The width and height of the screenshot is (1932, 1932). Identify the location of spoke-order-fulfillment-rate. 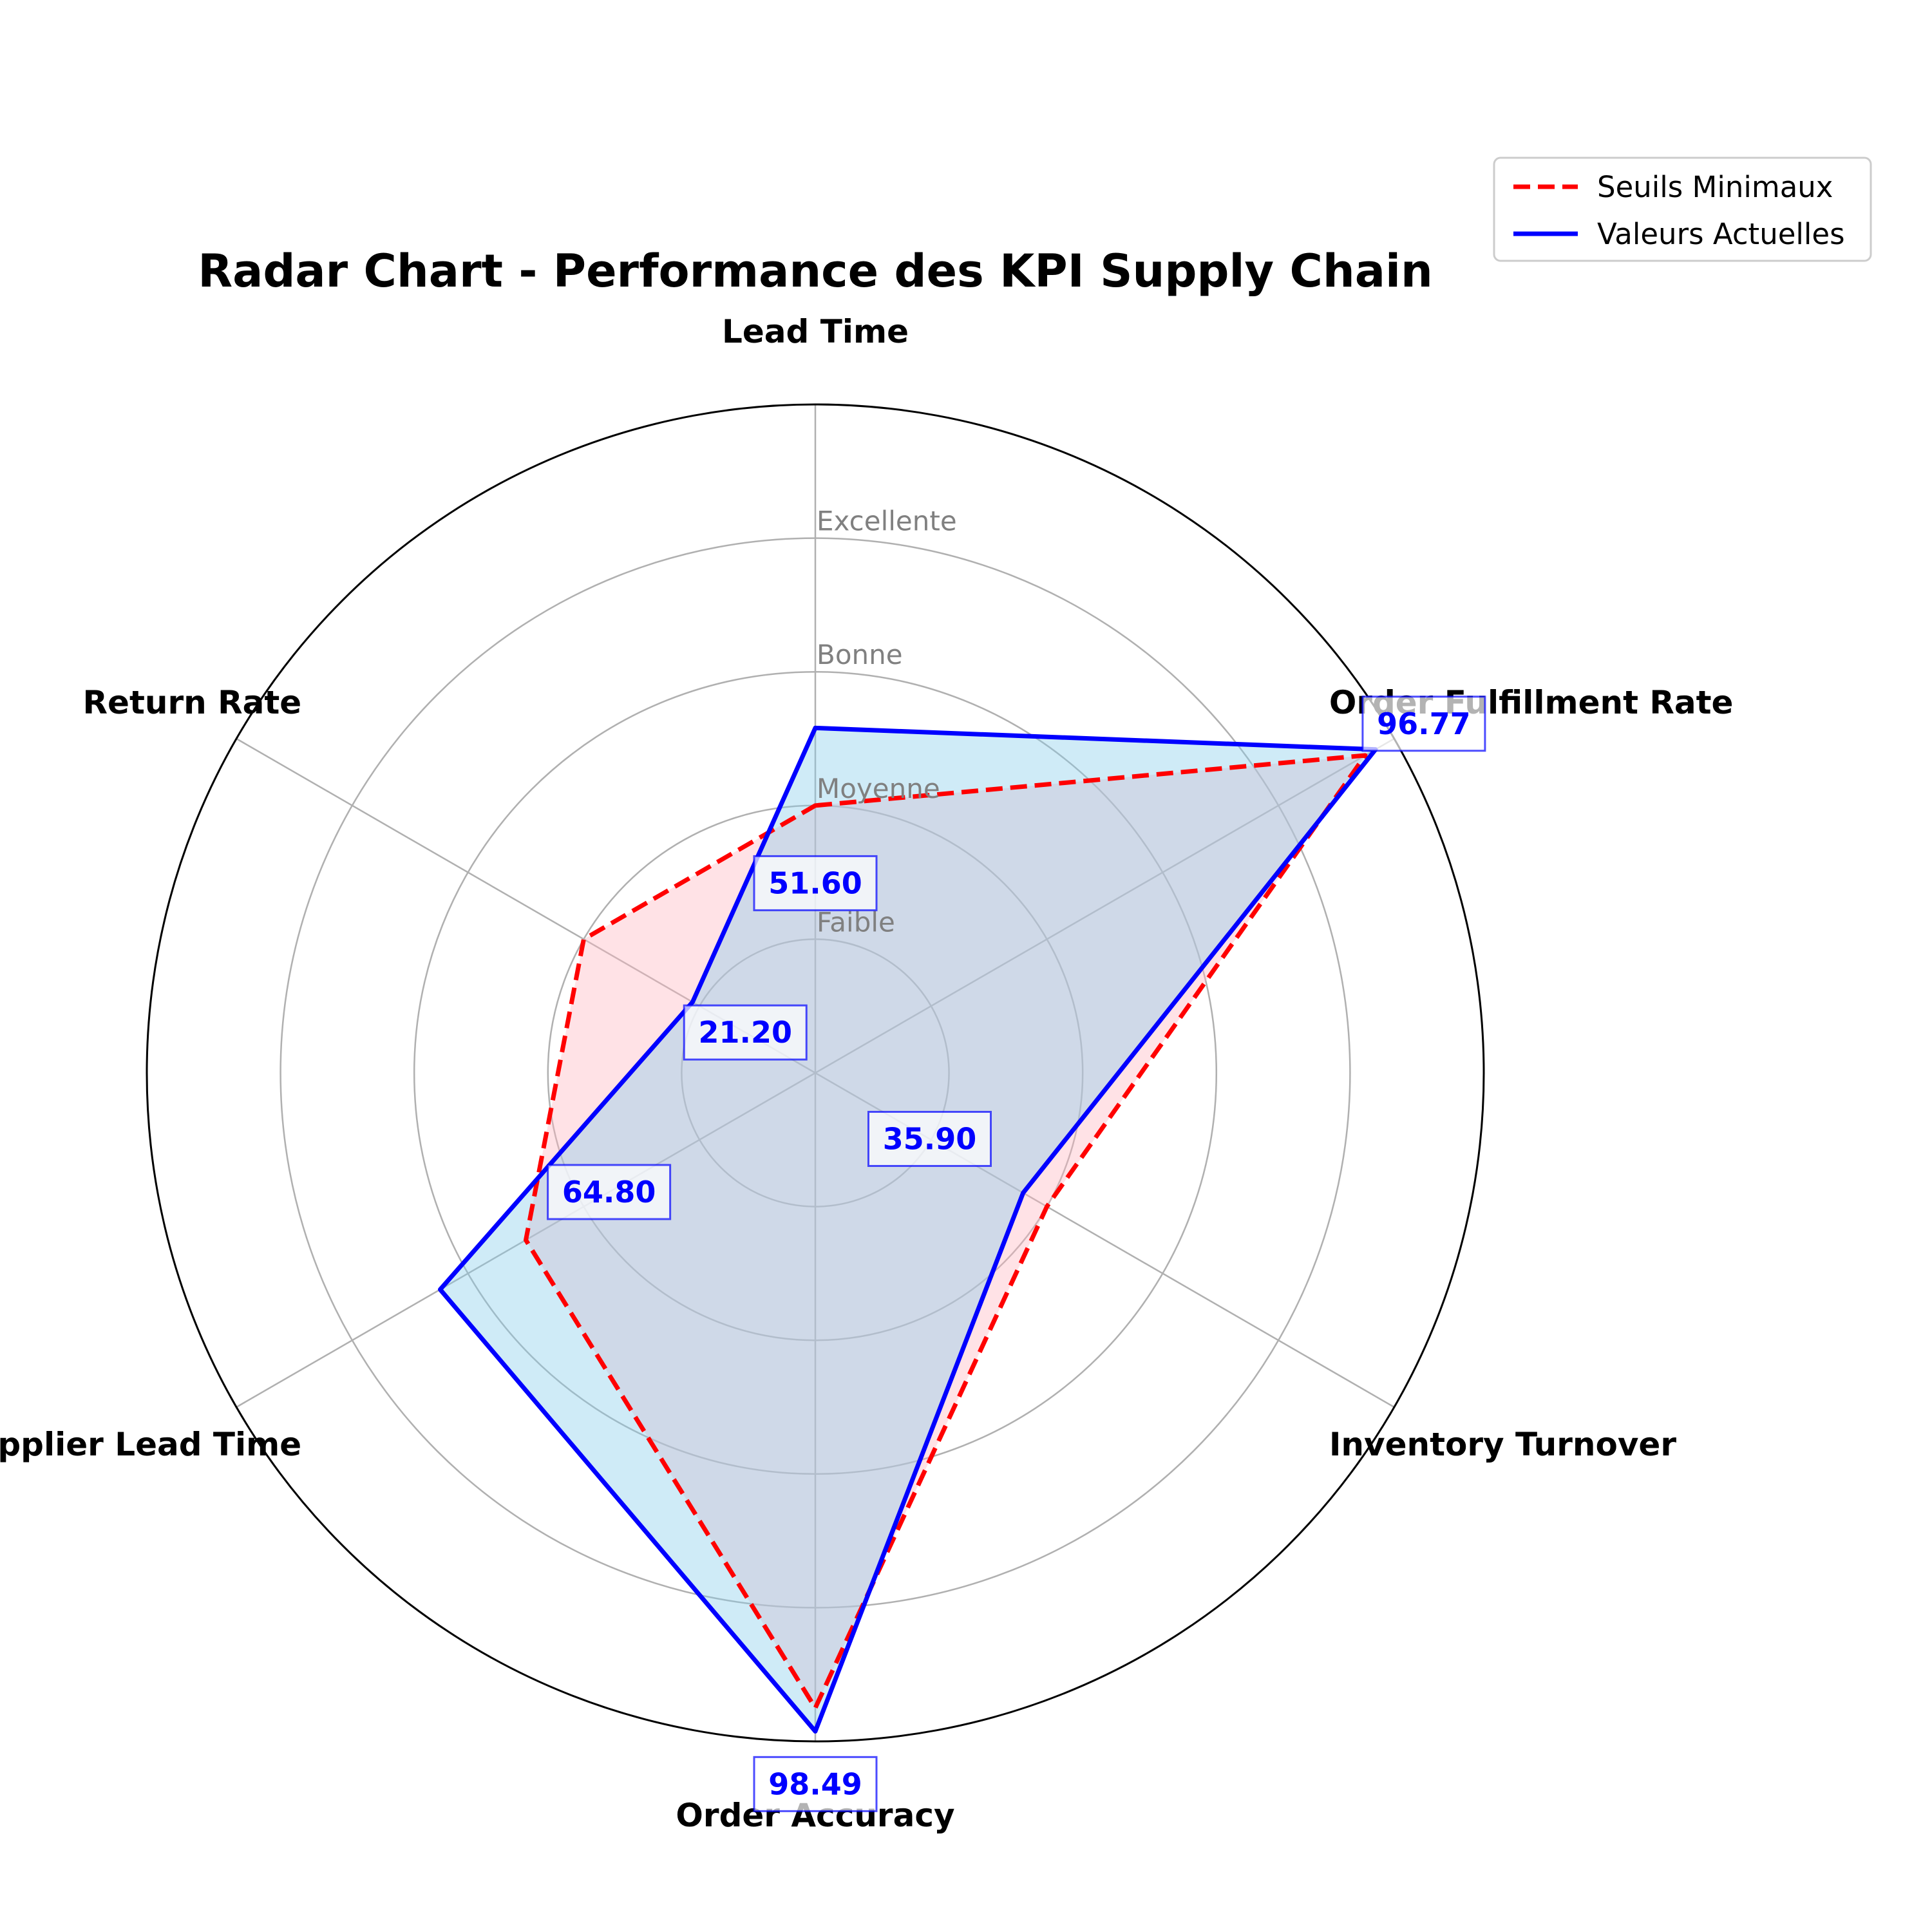
(1105, 906).